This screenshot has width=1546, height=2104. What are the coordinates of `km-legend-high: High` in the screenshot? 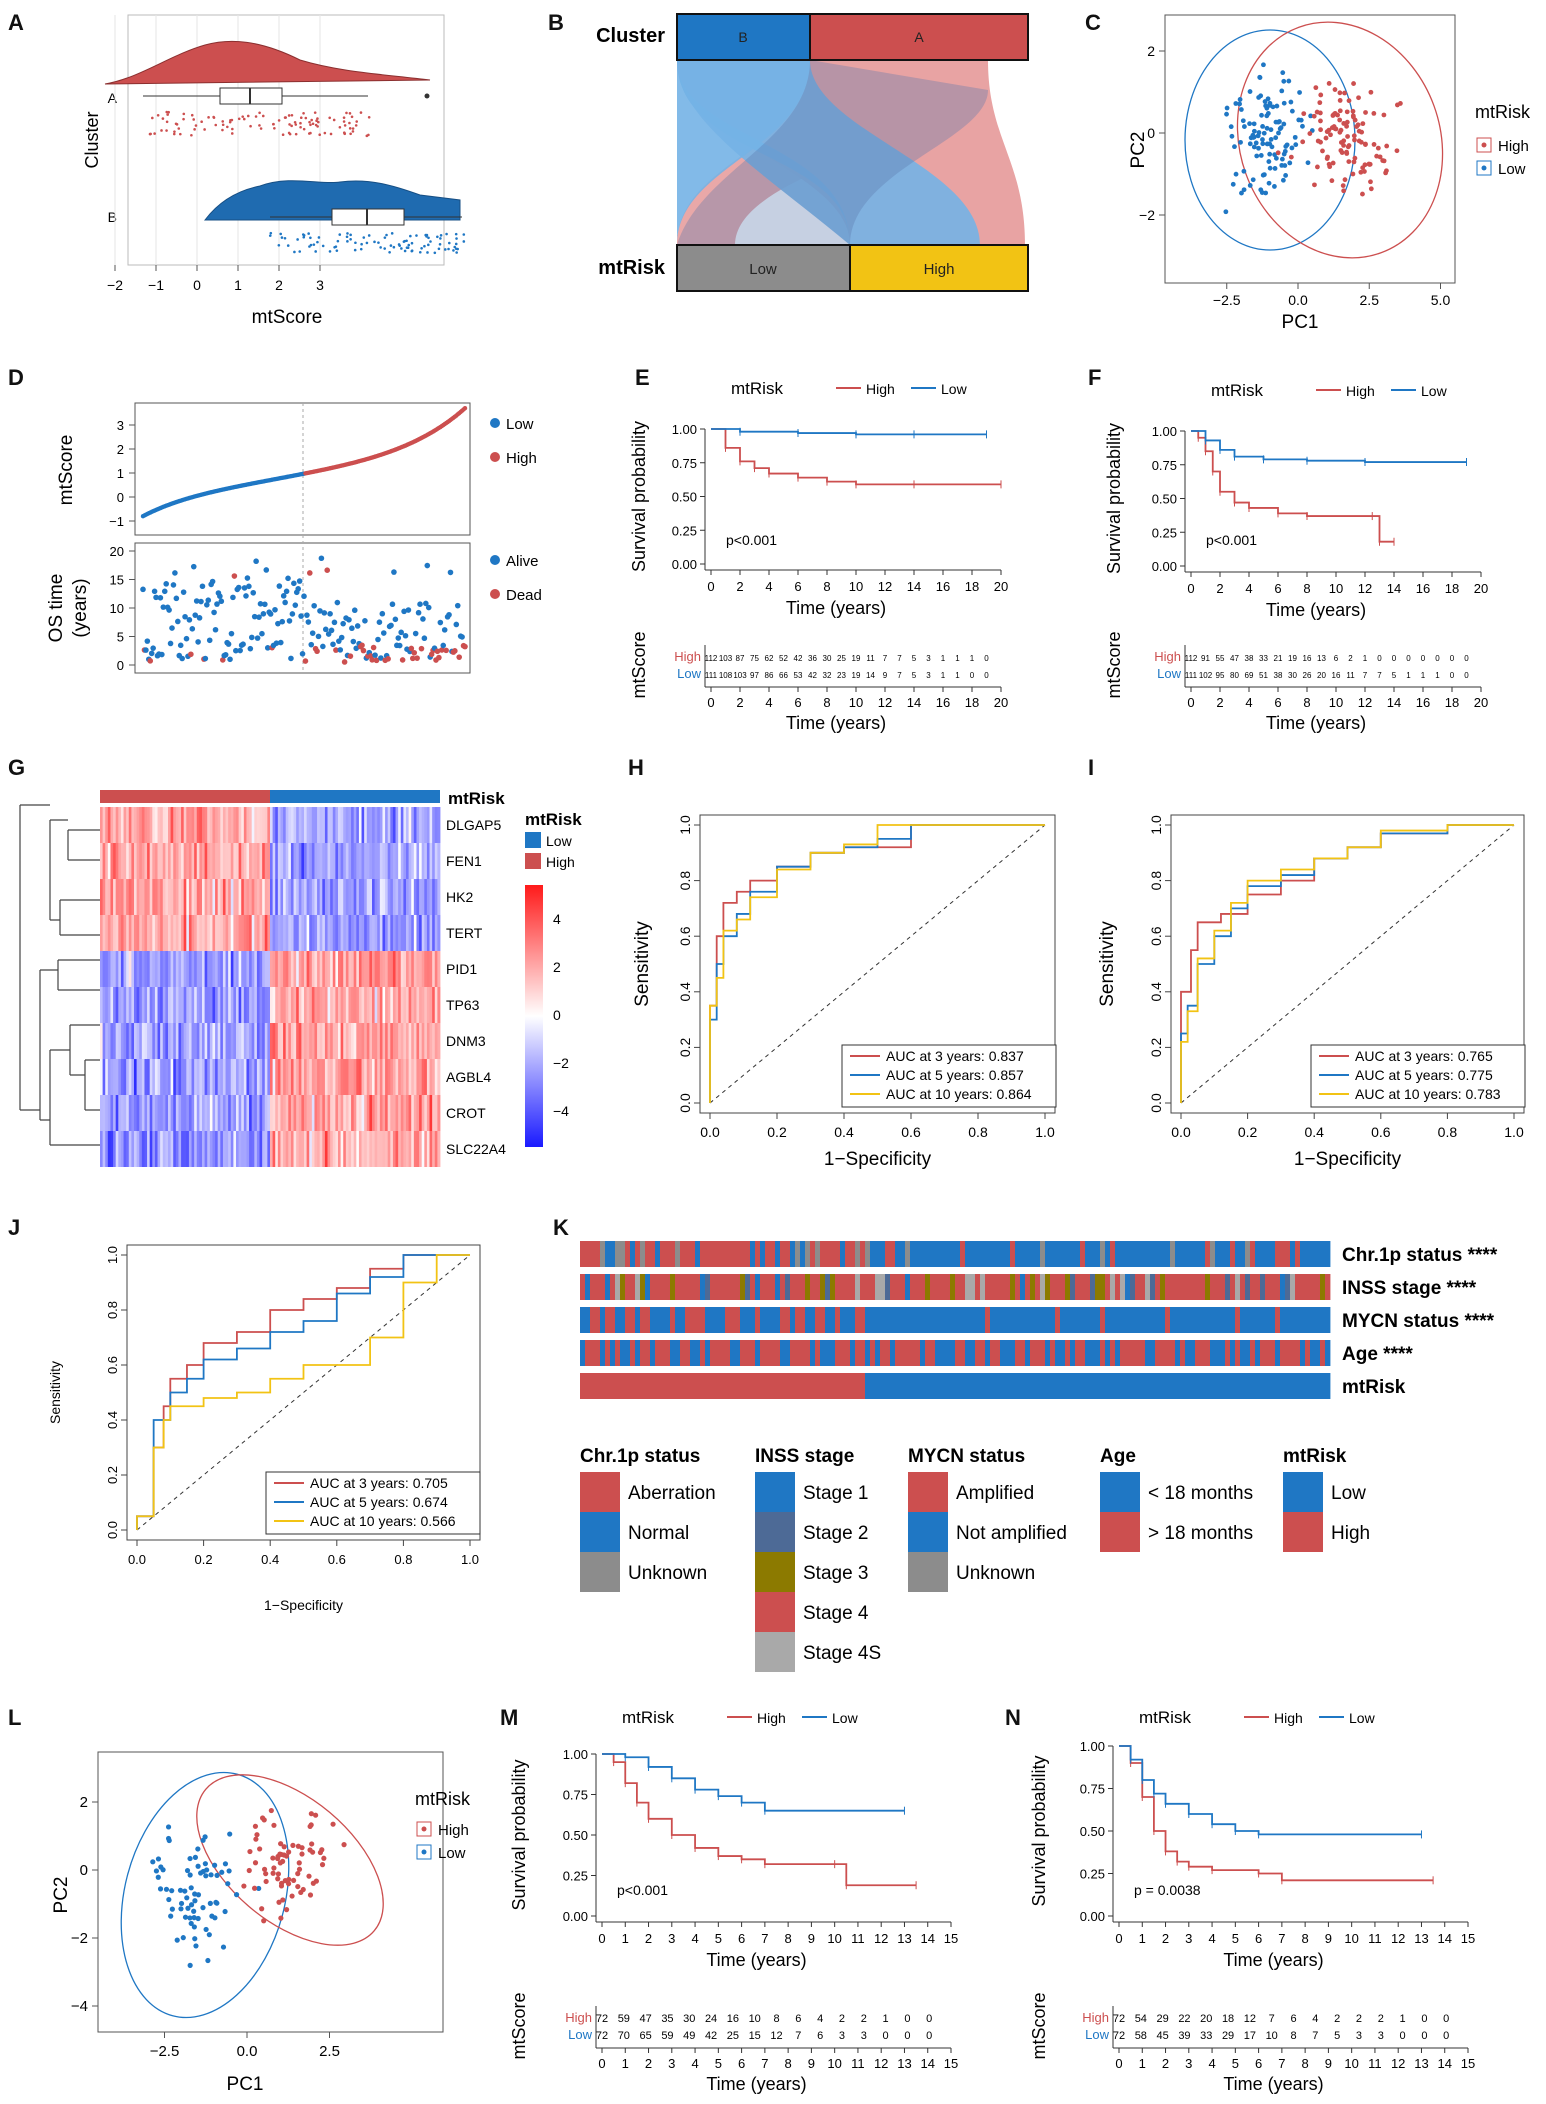 It's located at (880, 389).